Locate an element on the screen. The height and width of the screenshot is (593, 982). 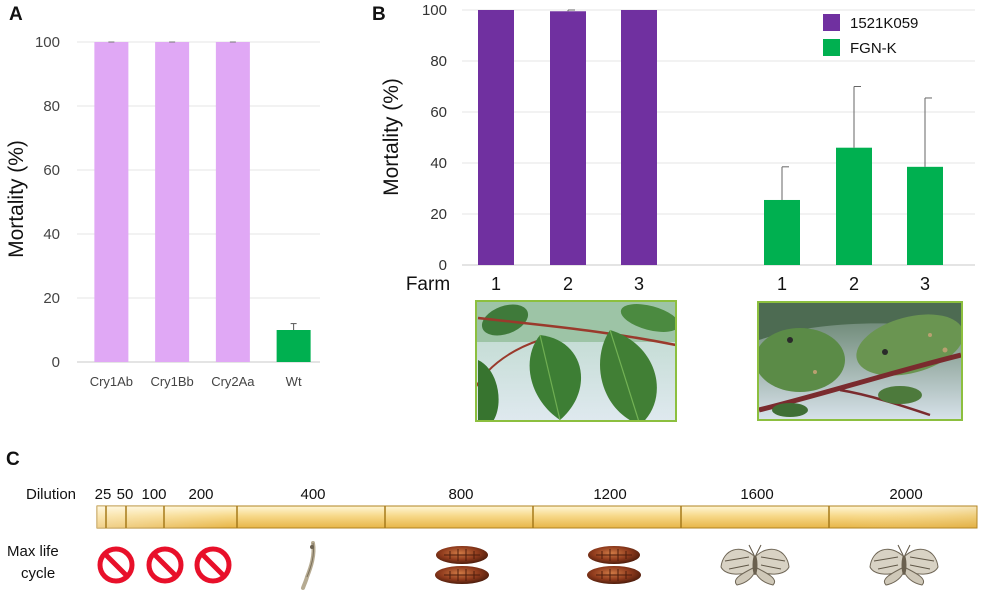
panel-a-letter: A is located at coordinates (16, 14).